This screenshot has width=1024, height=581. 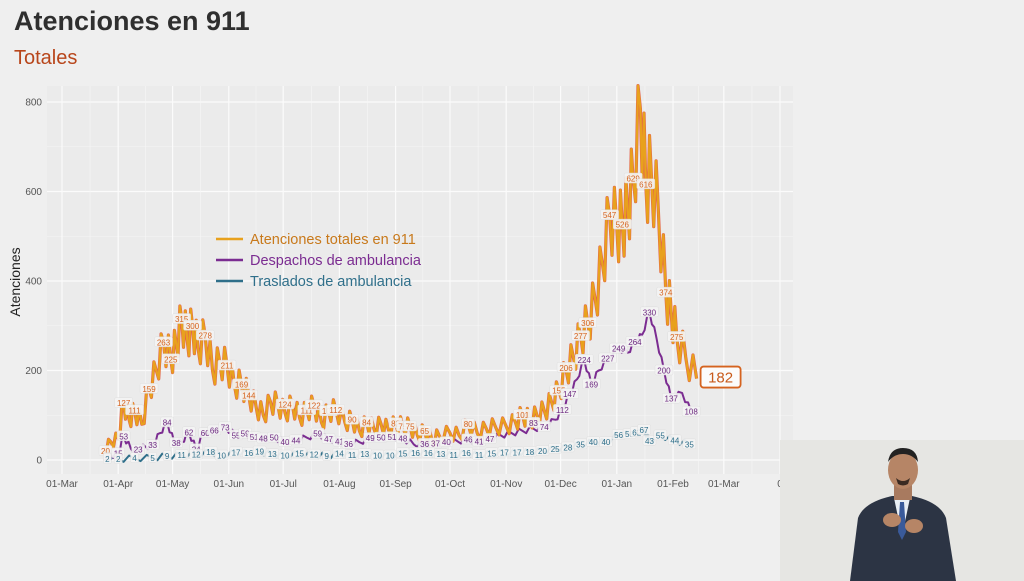 What do you see at coordinates (336, 261) in the screenshot?
I see `legend-label: Despachos de ambulancia` at bounding box center [336, 261].